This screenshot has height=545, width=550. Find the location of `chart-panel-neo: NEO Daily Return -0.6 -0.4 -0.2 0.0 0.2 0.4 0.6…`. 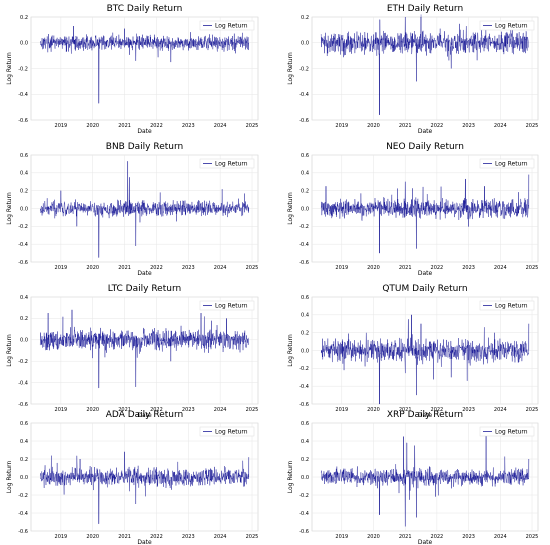

chart-panel-neo: NEO Daily Return -0.6 -0.4 -0.2 0.0 0.2 0.4 0.6… is located at coordinates (412, 209).